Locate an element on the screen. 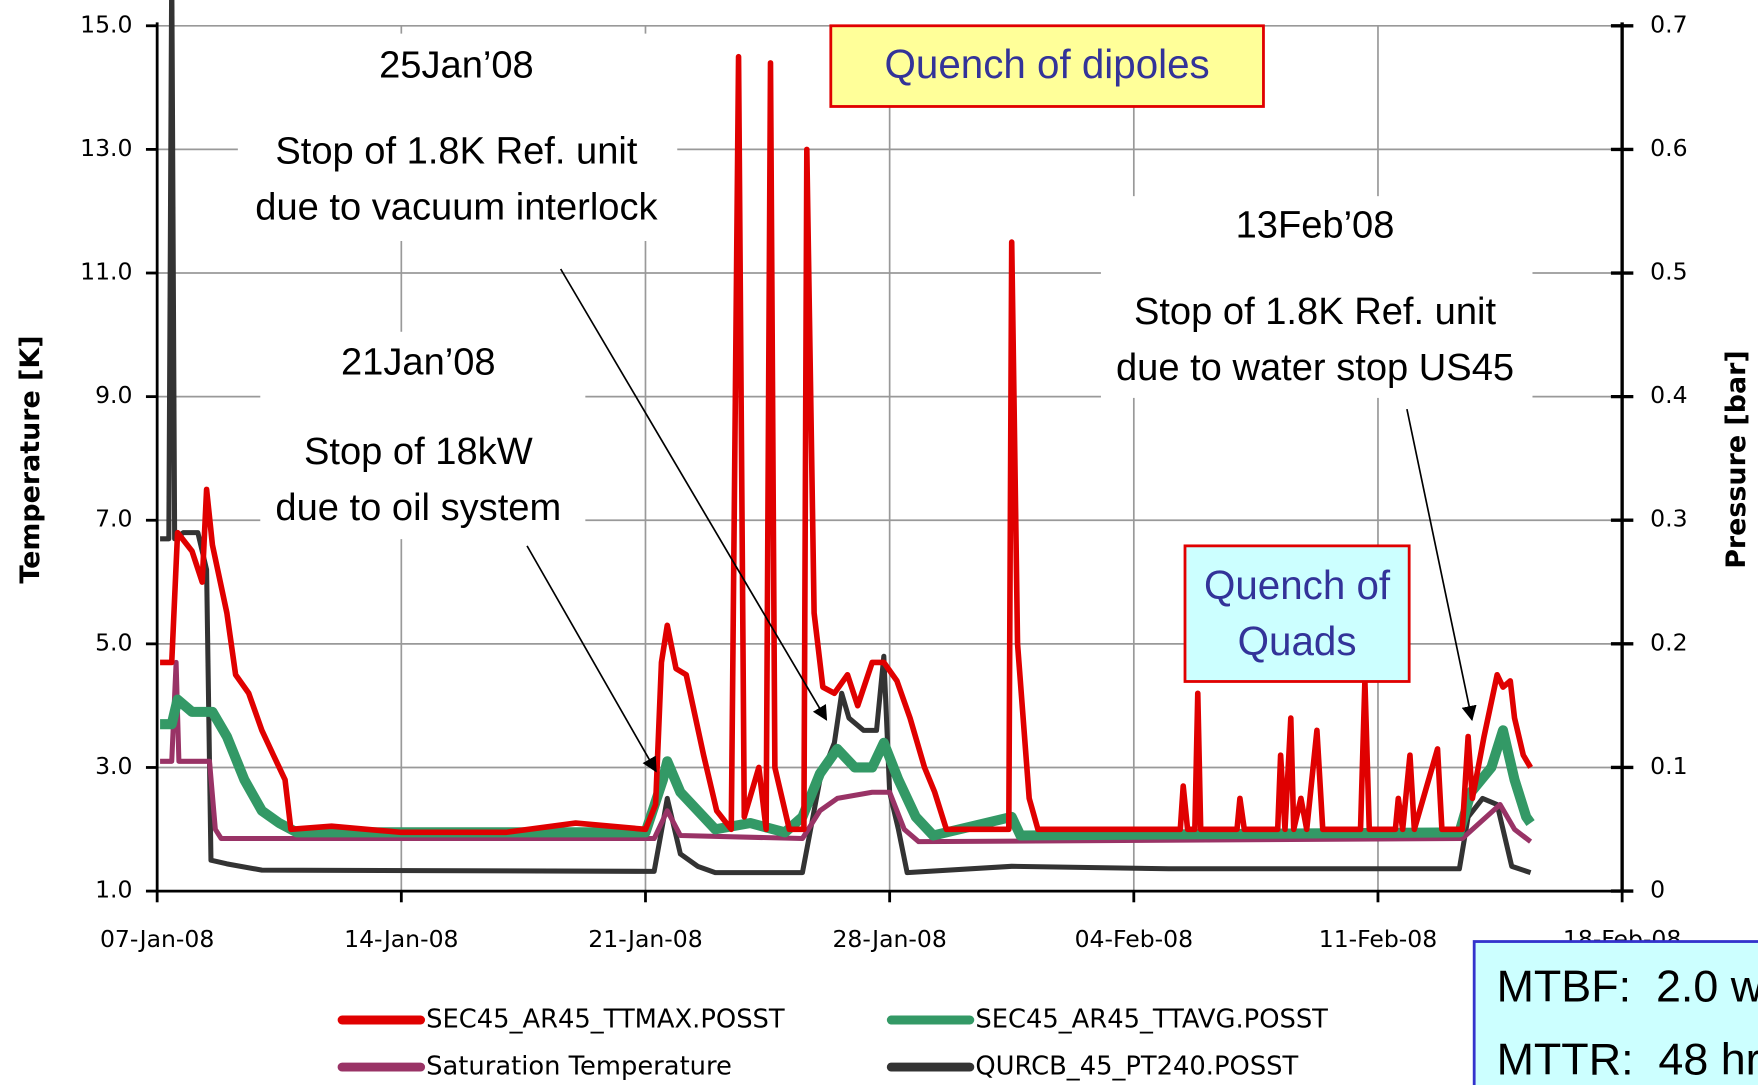 The height and width of the screenshot is (1085, 1758). info-box: MTBF: 2.0 w MTTR: 48 hr is located at coordinates (1615, 1012).